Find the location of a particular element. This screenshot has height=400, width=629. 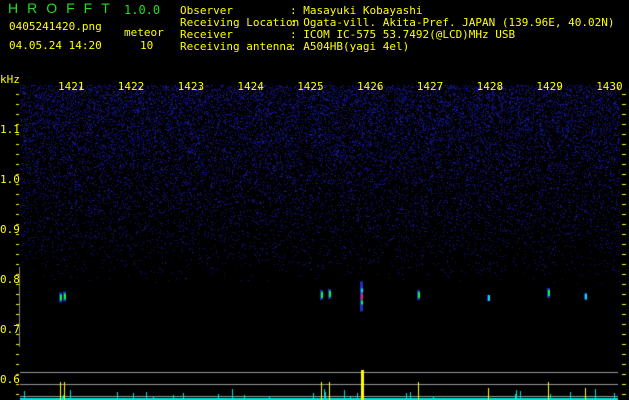

version: 1.0.0 is located at coordinates (142, 10).